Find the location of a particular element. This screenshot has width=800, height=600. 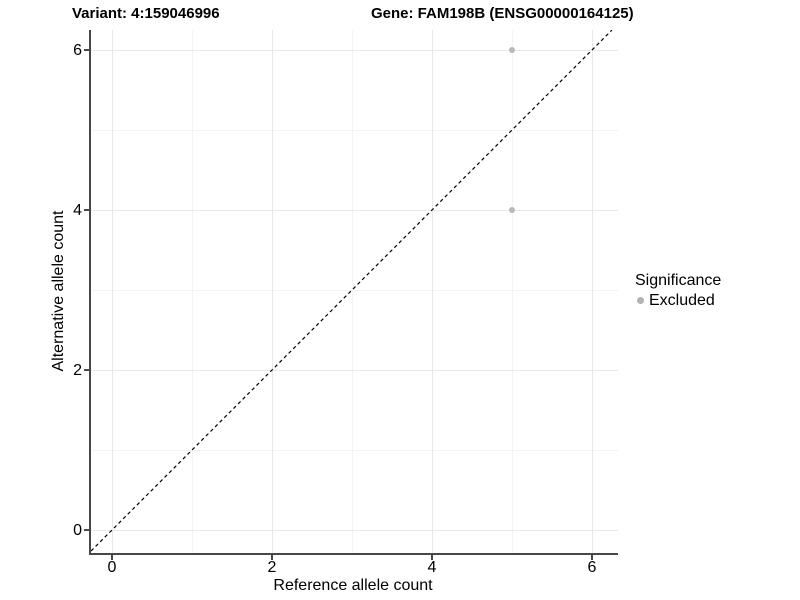

y-axis-title: Alternative allele count is located at coordinates (58, 291).